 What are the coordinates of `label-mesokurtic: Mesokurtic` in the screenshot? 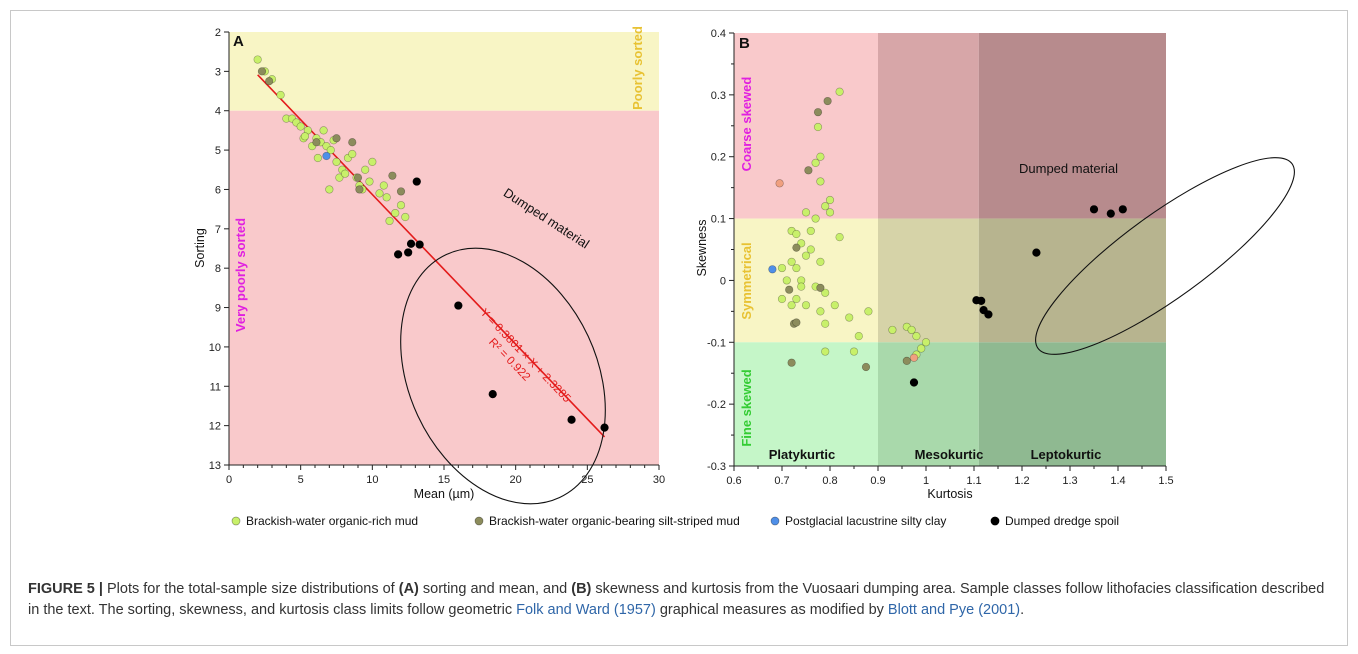 It's located at (949, 454).